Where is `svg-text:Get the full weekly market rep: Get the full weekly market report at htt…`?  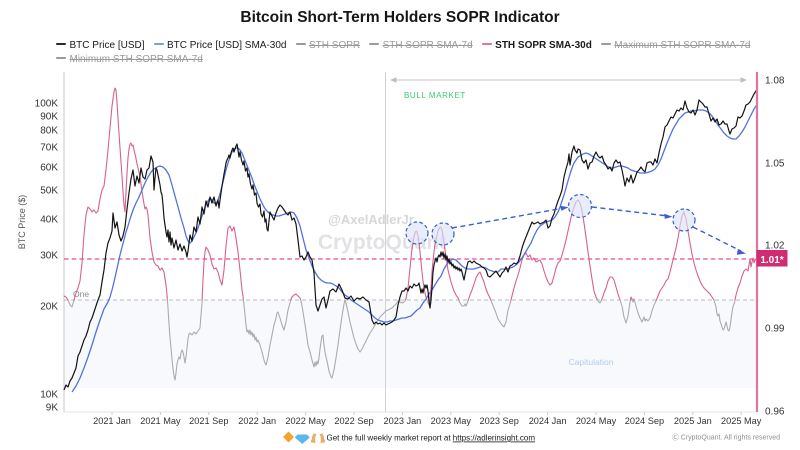 svg-text:Get the full weekly market rep: Get the full weekly market report at htt… is located at coordinates (431, 438).